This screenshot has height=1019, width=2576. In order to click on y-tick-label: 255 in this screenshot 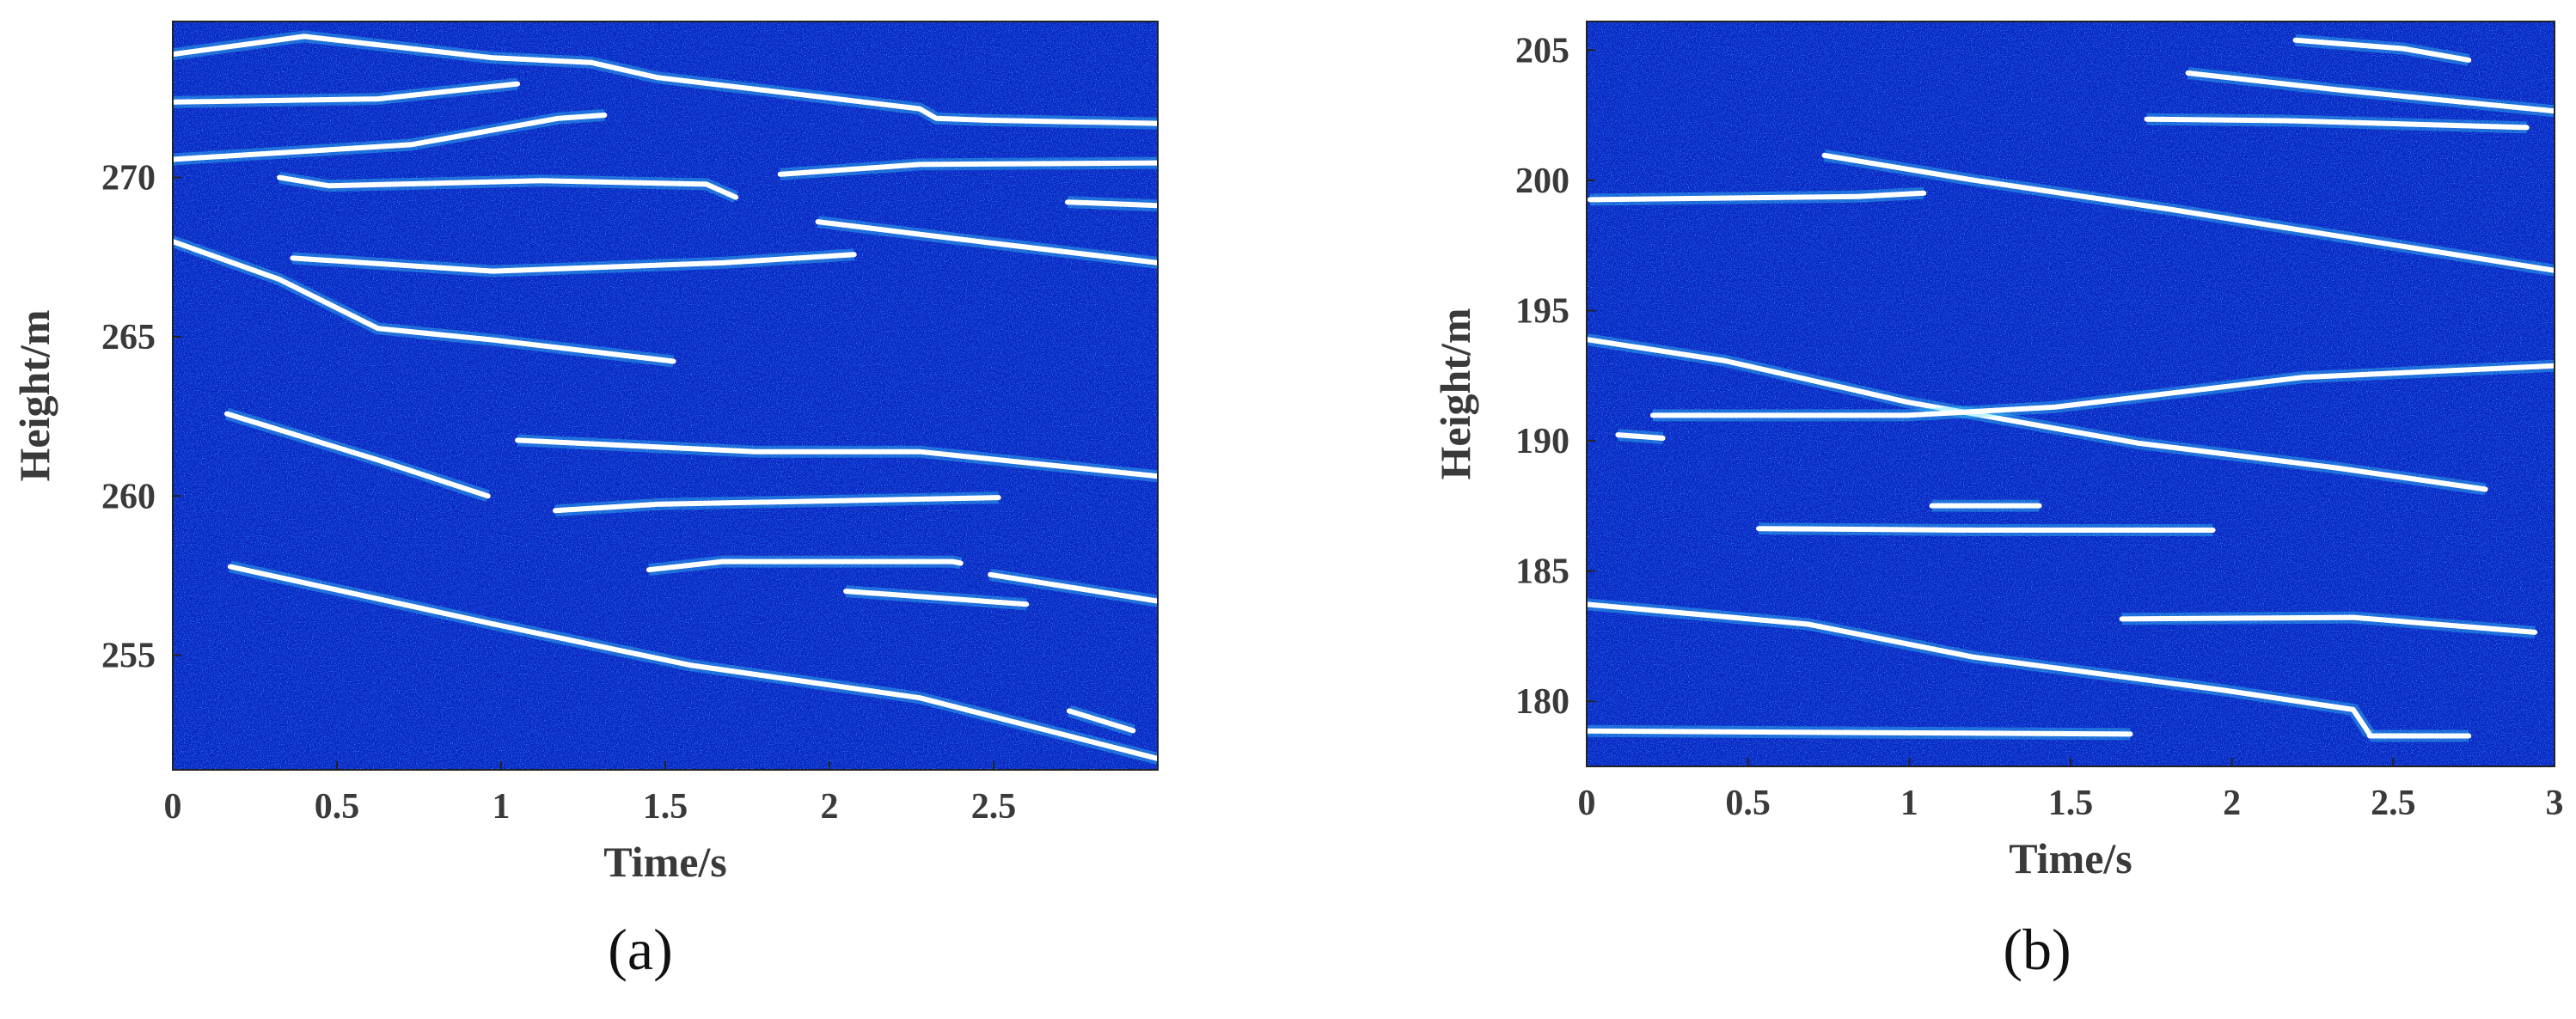, I will do `click(128, 657)`.